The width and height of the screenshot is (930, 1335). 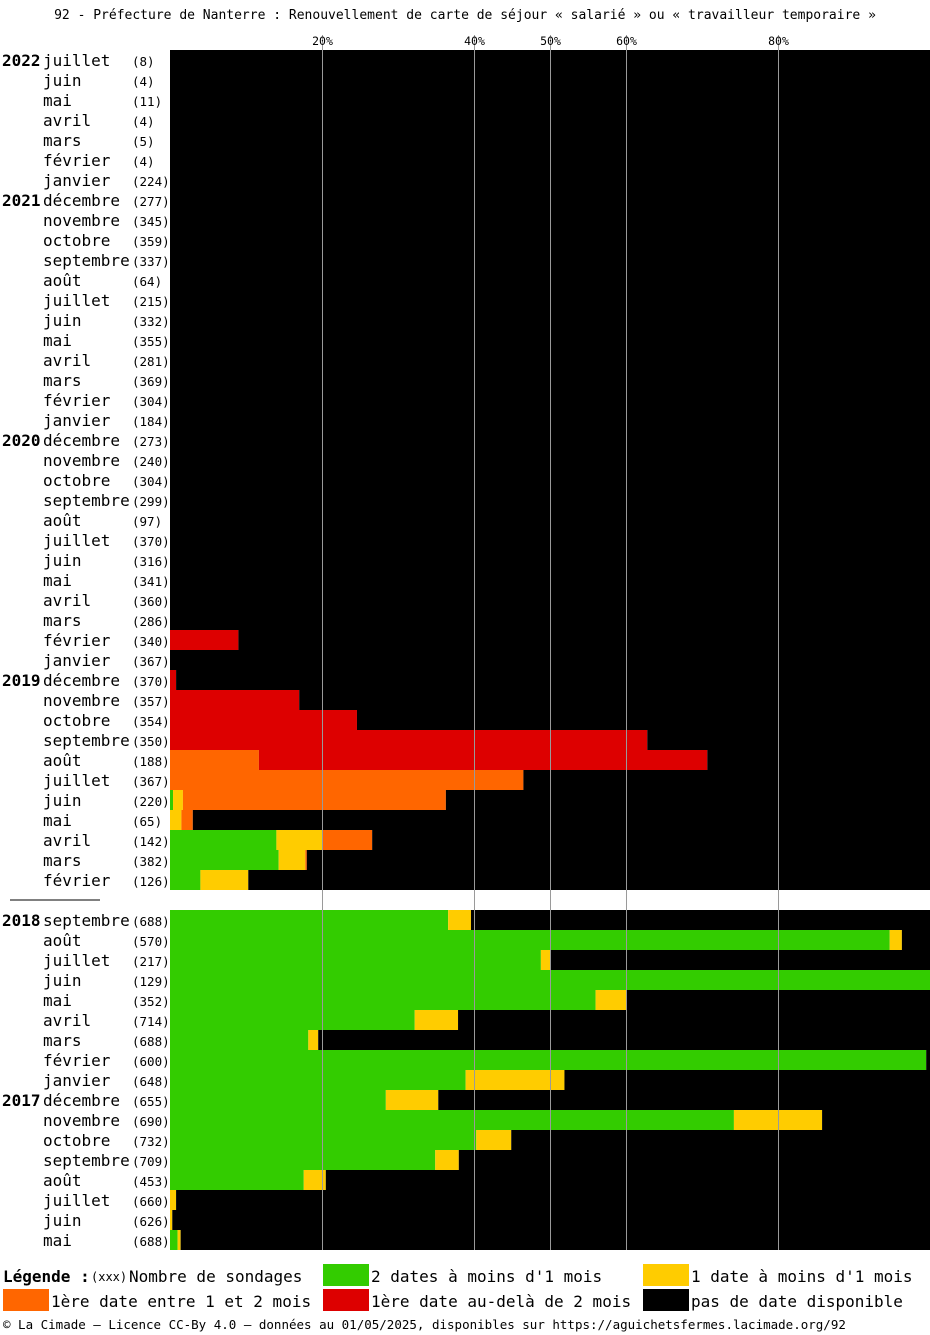 I want to click on count-label: (8), so click(x=143, y=61).